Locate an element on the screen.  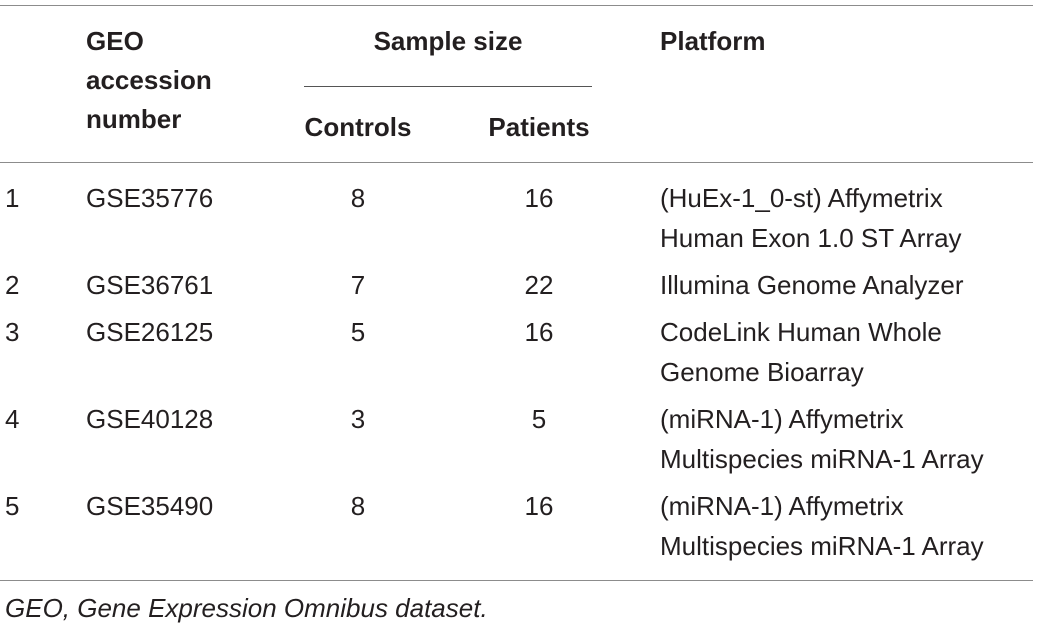
row-platform-line-1: Illumina Genome Analyzer is located at coordinates (812, 285).